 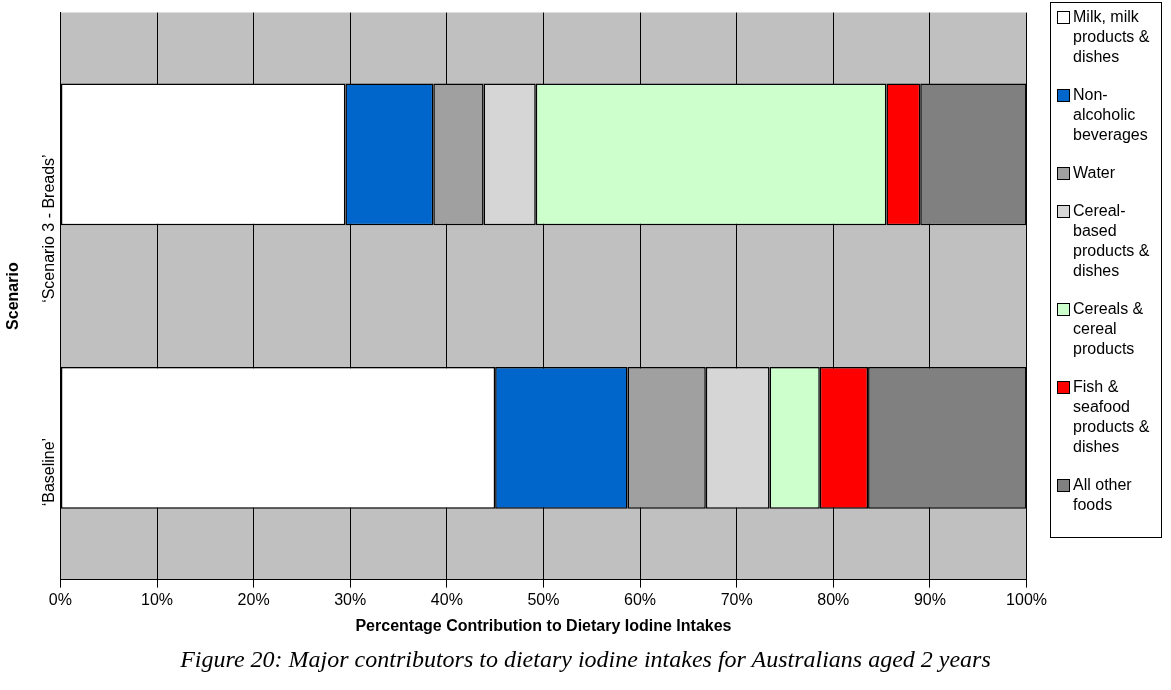 What do you see at coordinates (1026, 599) in the screenshot?
I see `x-tick-label: 100%` at bounding box center [1026, 599].